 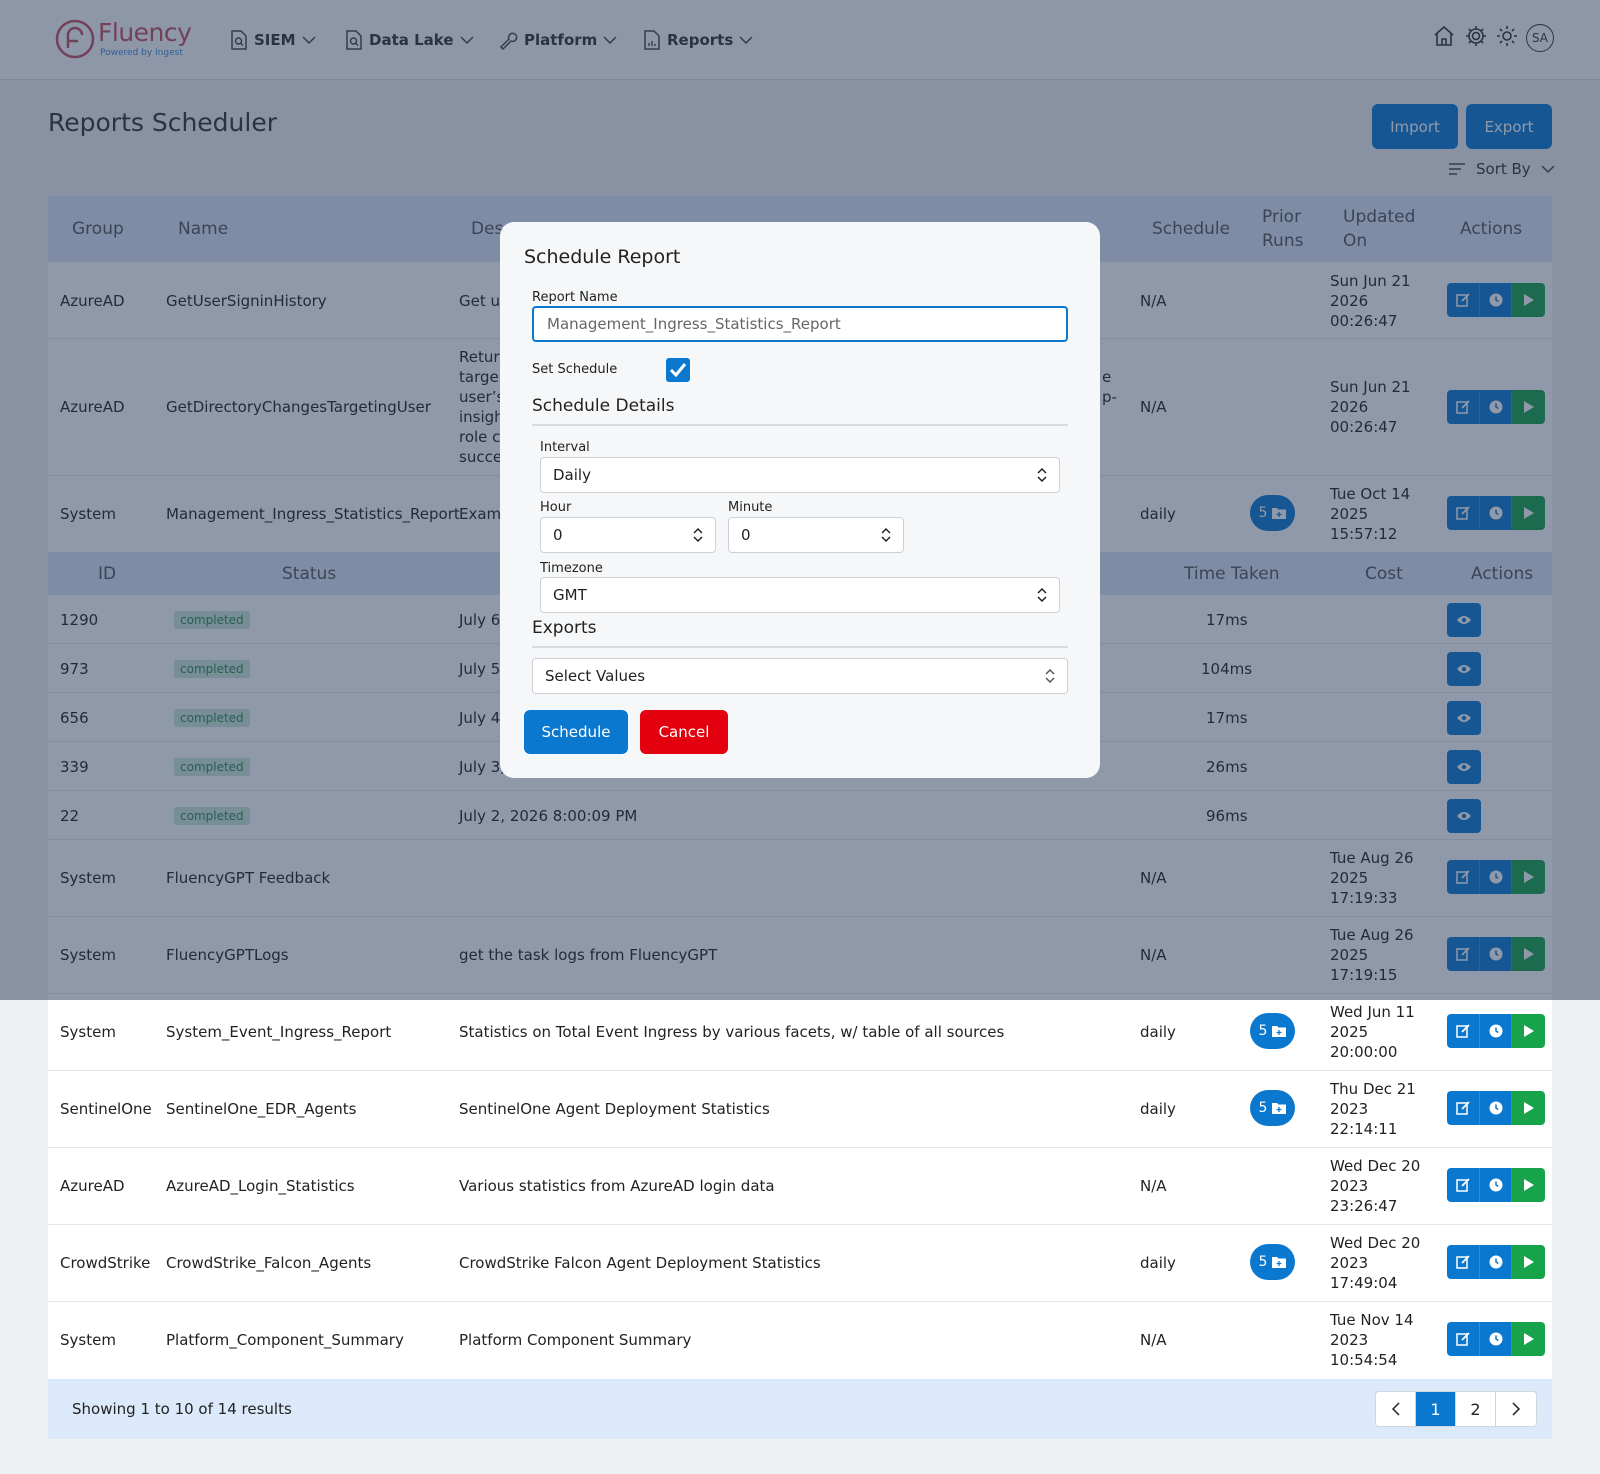 I want to click on set-schedule-checkbox, so click(x=678, y=370).